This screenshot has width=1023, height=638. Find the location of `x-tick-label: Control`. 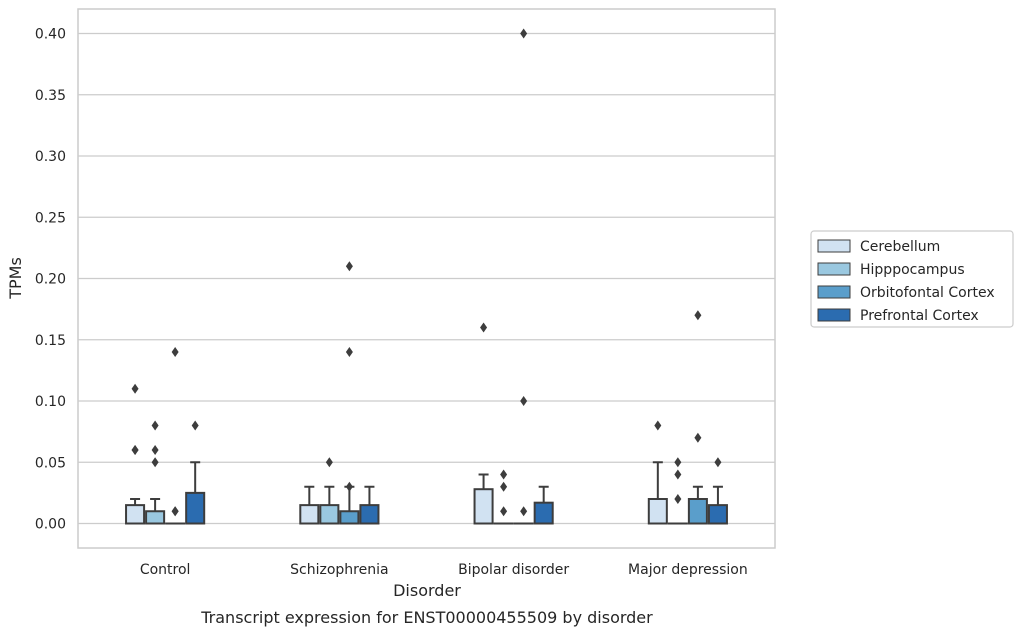

x-tick-label: Control is located at coordinates (165, 570).